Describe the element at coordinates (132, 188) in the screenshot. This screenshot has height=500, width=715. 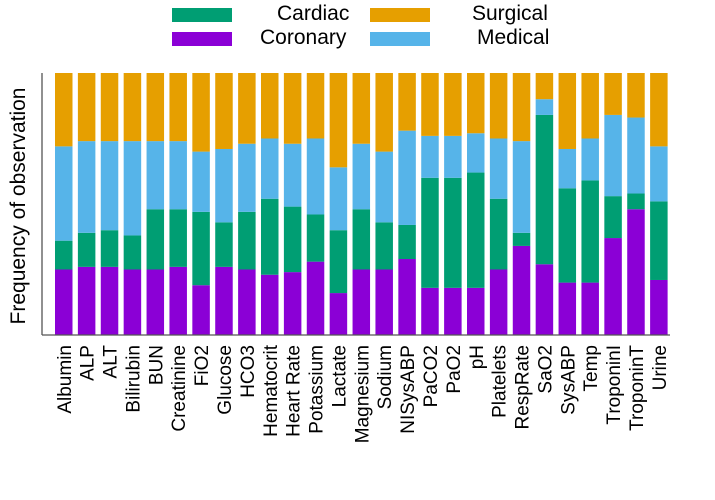
I see `bar-segment-medical-bilirubin` at that location.